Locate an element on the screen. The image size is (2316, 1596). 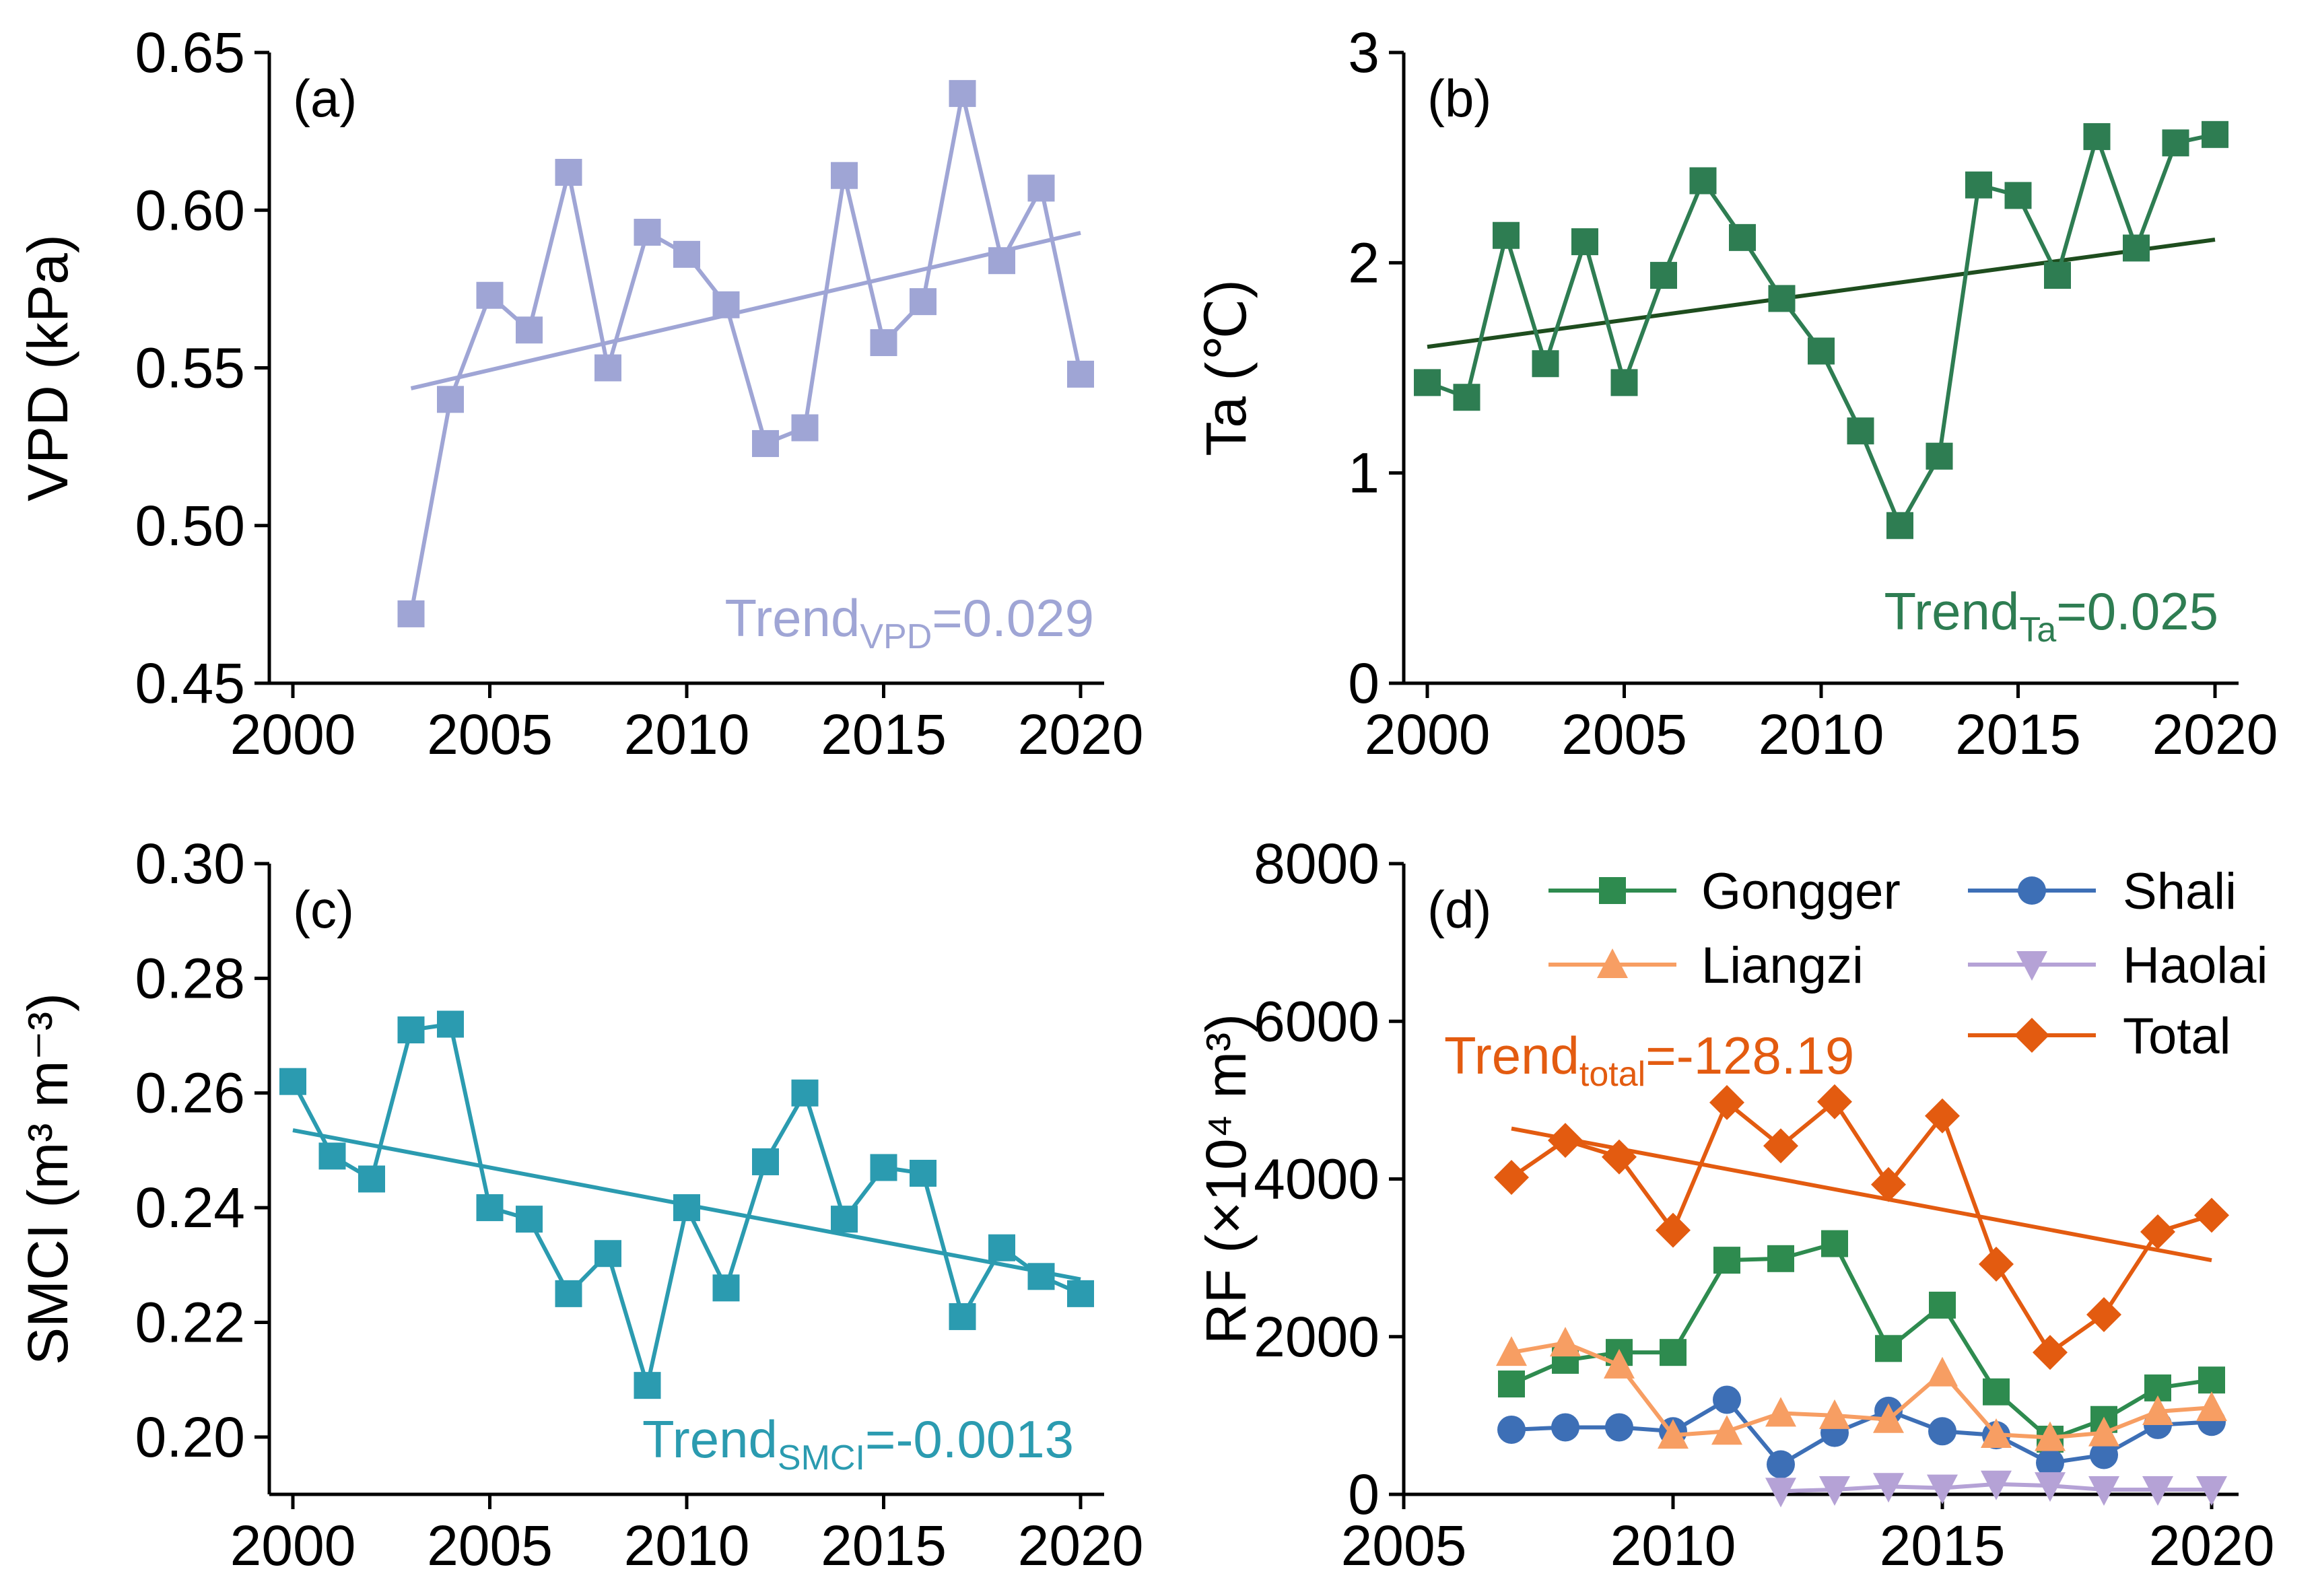
y-axis-title: RF (×10⁴ m³) is located at coordinates (1226, 1179).